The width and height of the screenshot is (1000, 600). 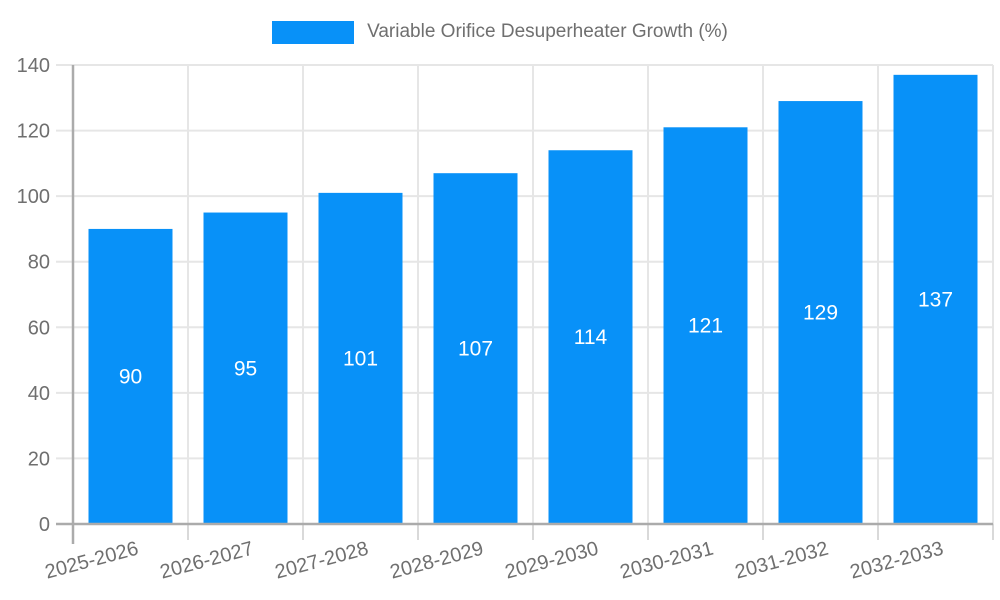 What do you see at coordinates (437, 561) in the screenshot?
I see `x-tick-label: 2028-2029` at bounding box center [437, 561].